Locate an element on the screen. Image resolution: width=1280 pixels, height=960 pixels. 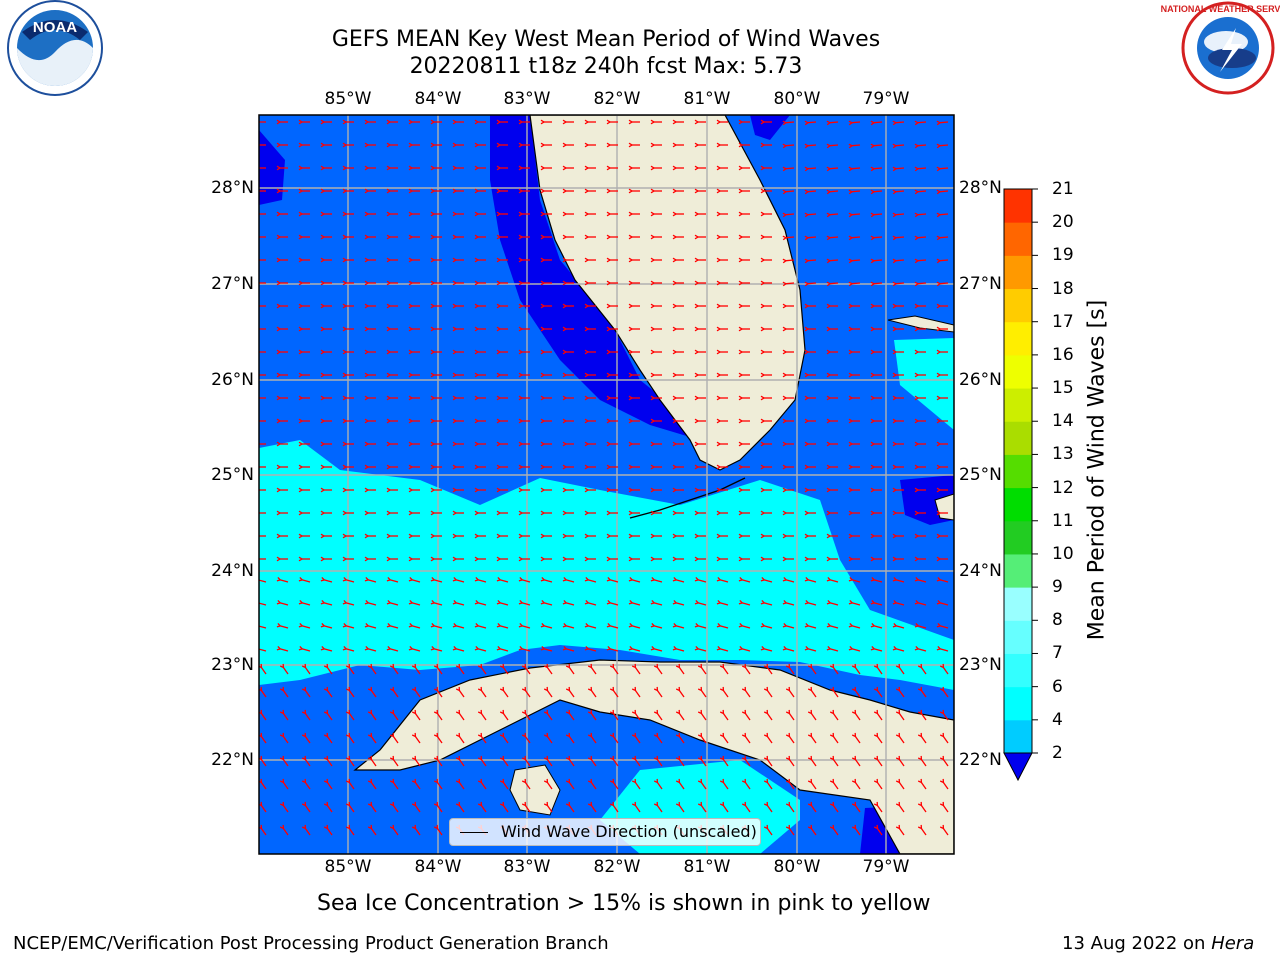
longitude-label-top: 84°W is located at coordinates (438, 99).